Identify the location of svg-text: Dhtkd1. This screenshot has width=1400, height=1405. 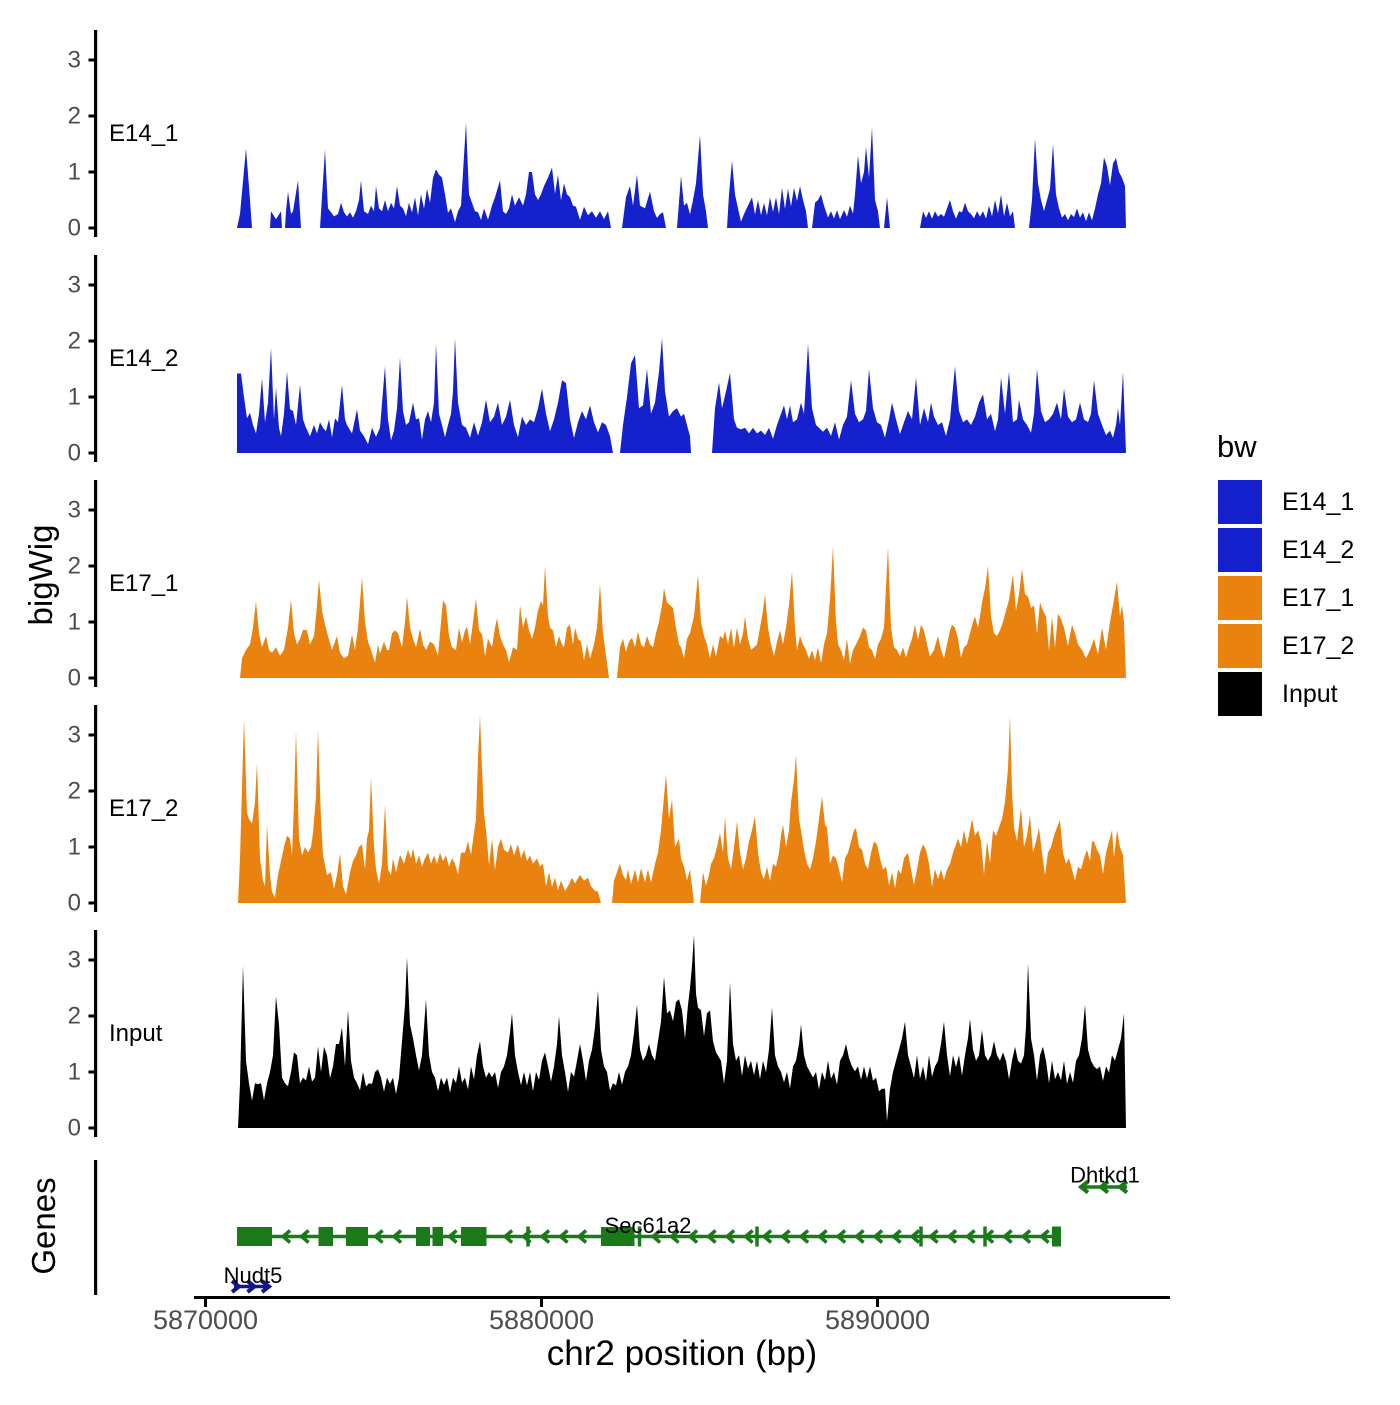
(1105, 1175).